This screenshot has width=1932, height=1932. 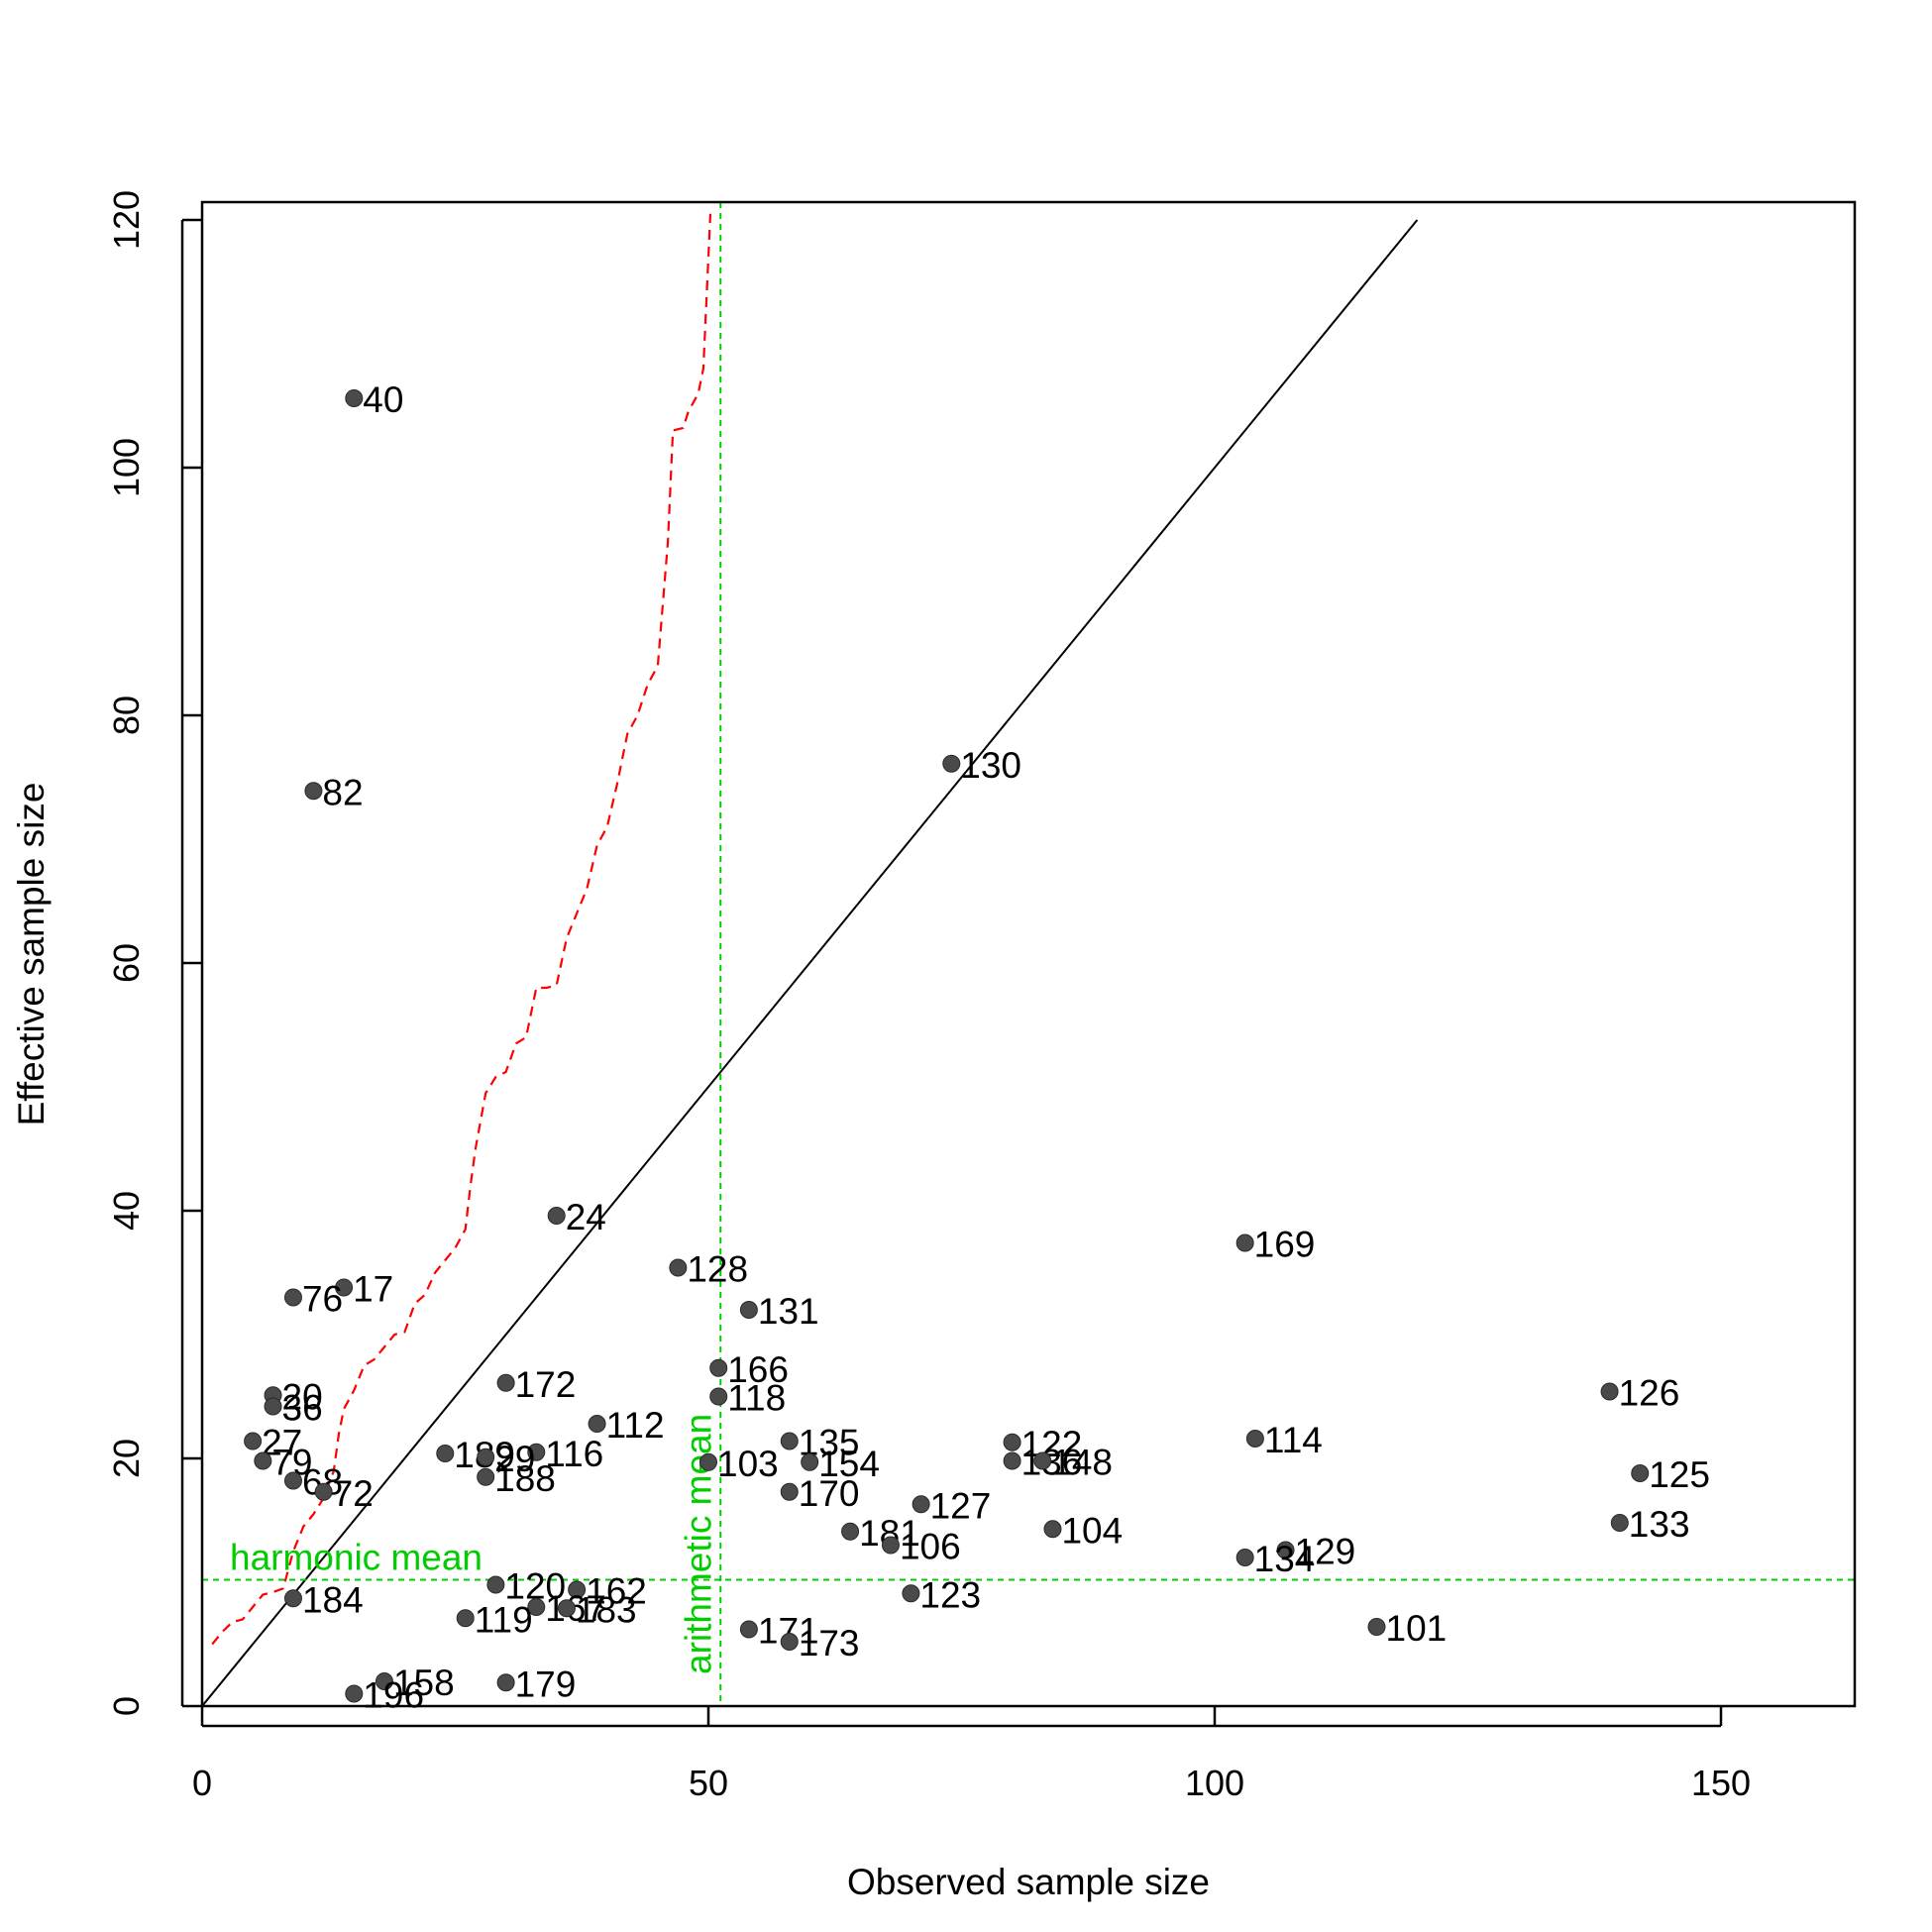 What do you see at coordinates (302, 1396) in the screenshot?
I see `point-label: 20` at bounding box center [302, 1396].